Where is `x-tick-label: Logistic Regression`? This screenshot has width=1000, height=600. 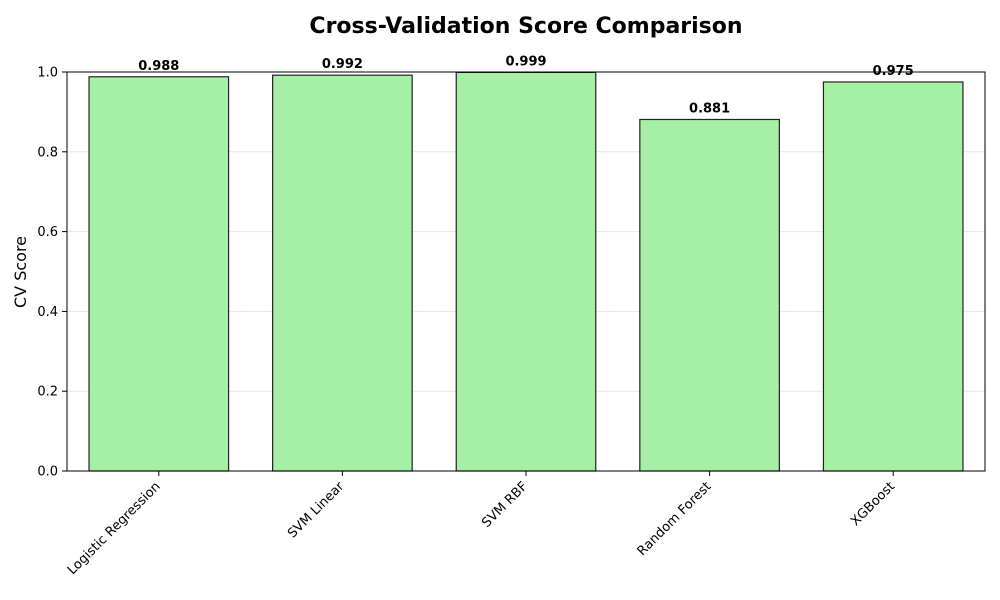
x-tick-label: Logistic Regression is located at coordinates (114, 528).